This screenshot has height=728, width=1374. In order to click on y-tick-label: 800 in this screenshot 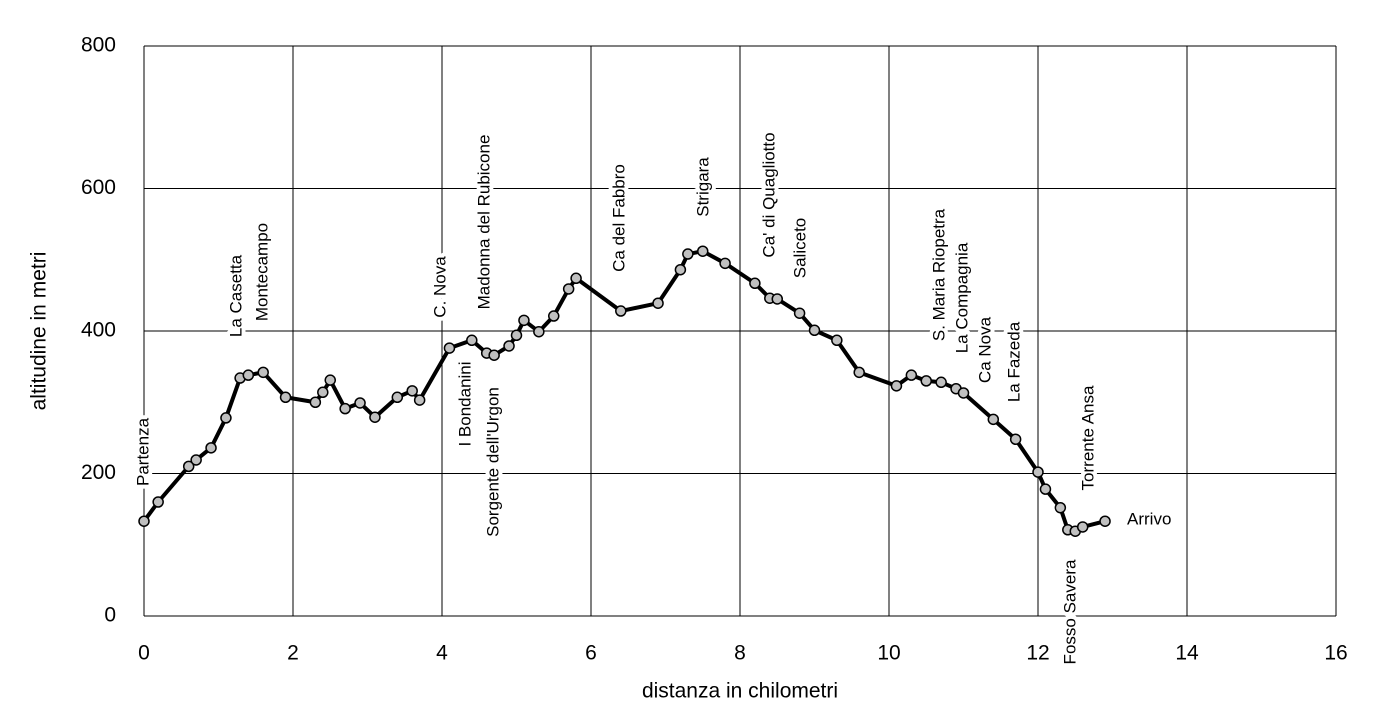, I will do `click(98, 45)`.